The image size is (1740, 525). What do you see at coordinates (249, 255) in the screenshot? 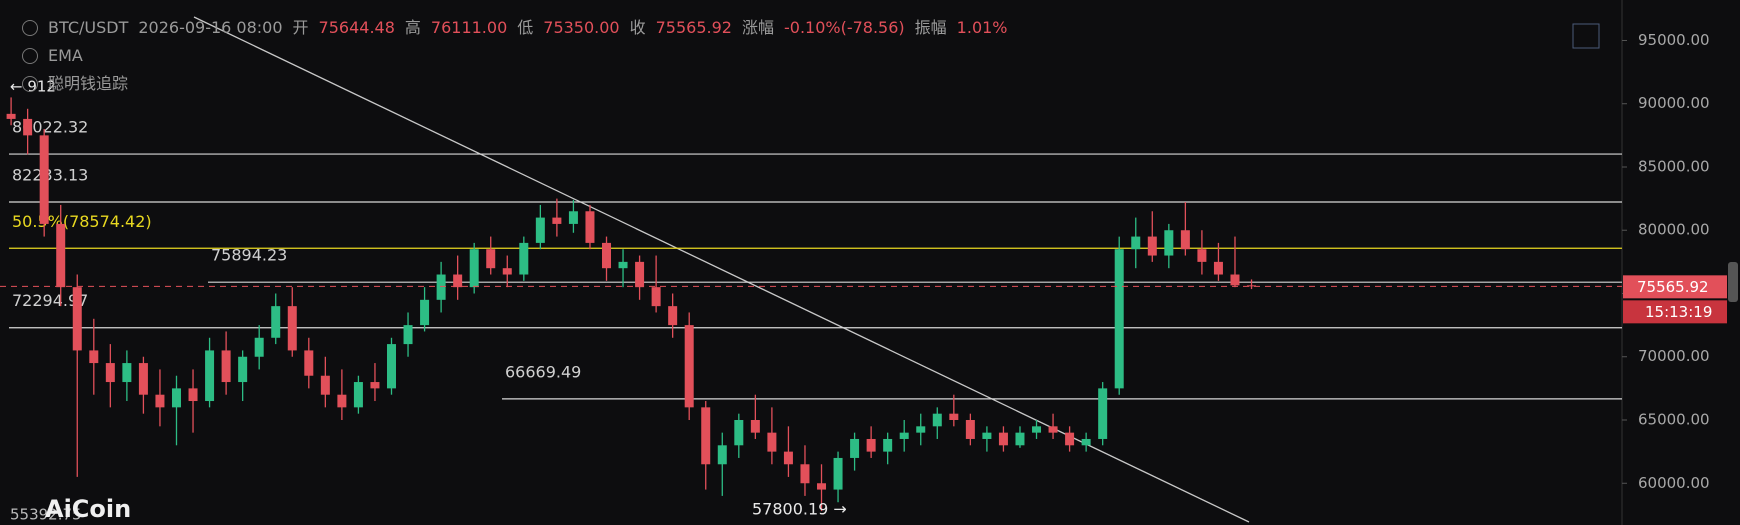
I see `level-label: 75894.23` at bounding box center [249, 255].